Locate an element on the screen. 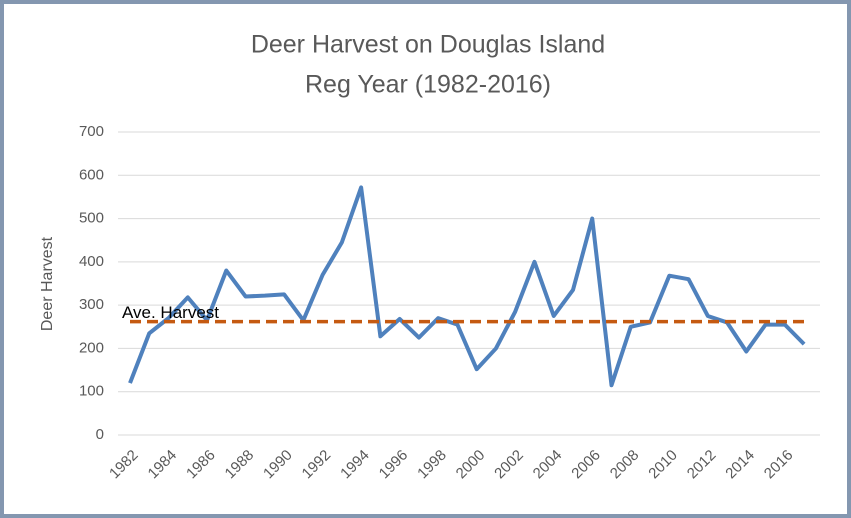 The width and height of the screenshot is (851, 518). y-tick-label: 400 is located at coordinates (91, 261).